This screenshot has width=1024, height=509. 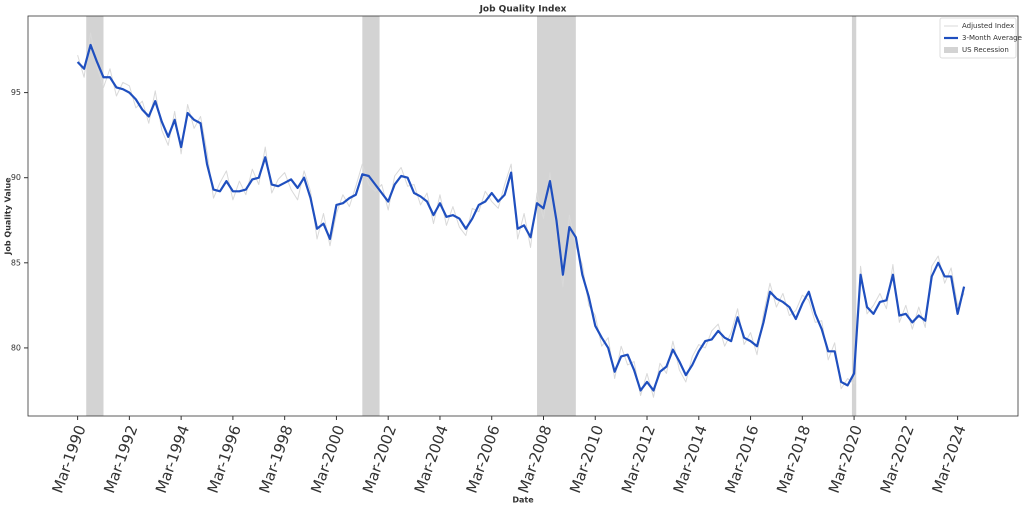 What do you see at coordinates (224, 459) in the screenshot?
I see `x-tick-label: Mar-1996` at bounding box center [224, 459].